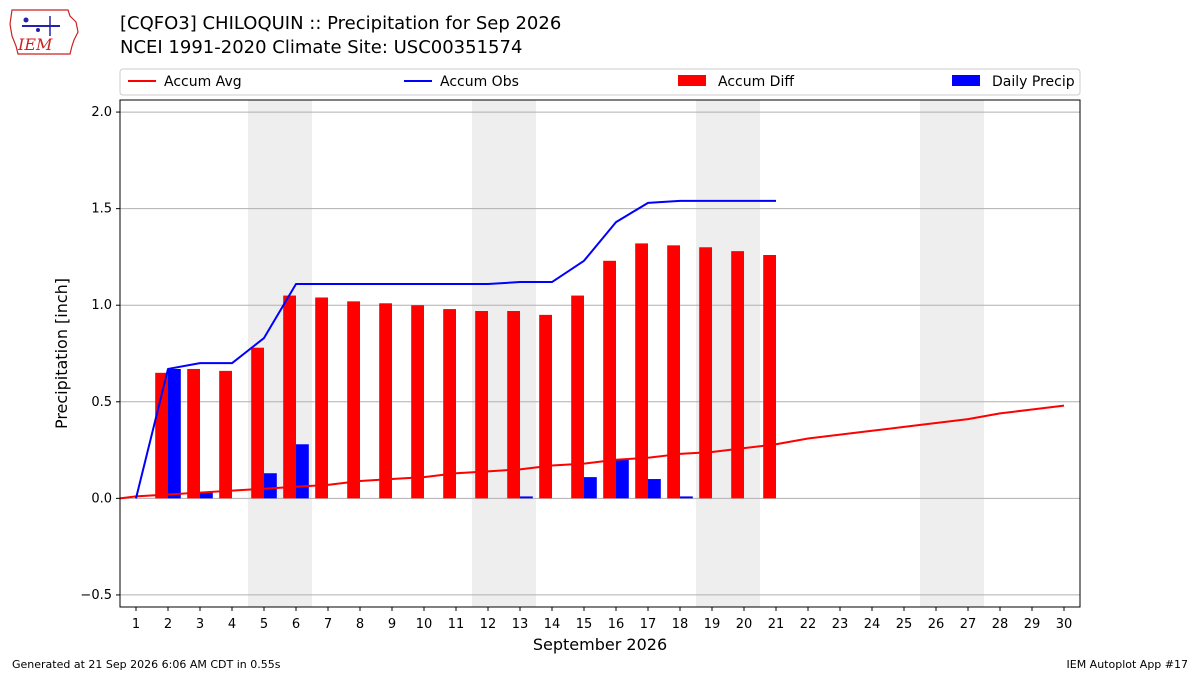 This screenshot has height=675, width=1200. What do you see at coordinates (756, 82) in the screenshot?
I see `legend-label: Accum Diff` at bounding box center [756, 82].